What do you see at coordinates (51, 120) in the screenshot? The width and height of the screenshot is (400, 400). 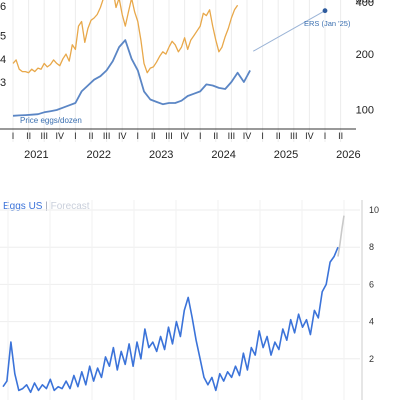 I see `price-annotation: Price eggs/dozen` at bounding box center [51, 120].